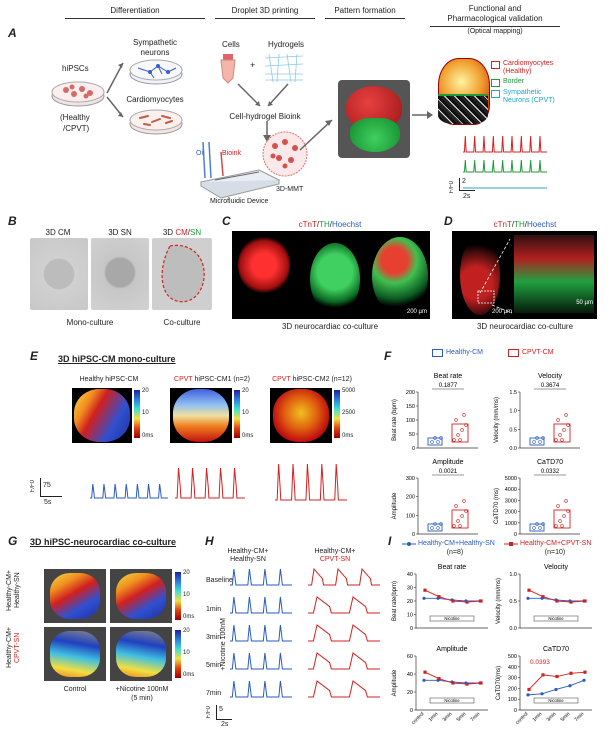 Image resolution: width=609 pixels, height=731 pixels. I want to click on a-trace-green, so click(505, 166).